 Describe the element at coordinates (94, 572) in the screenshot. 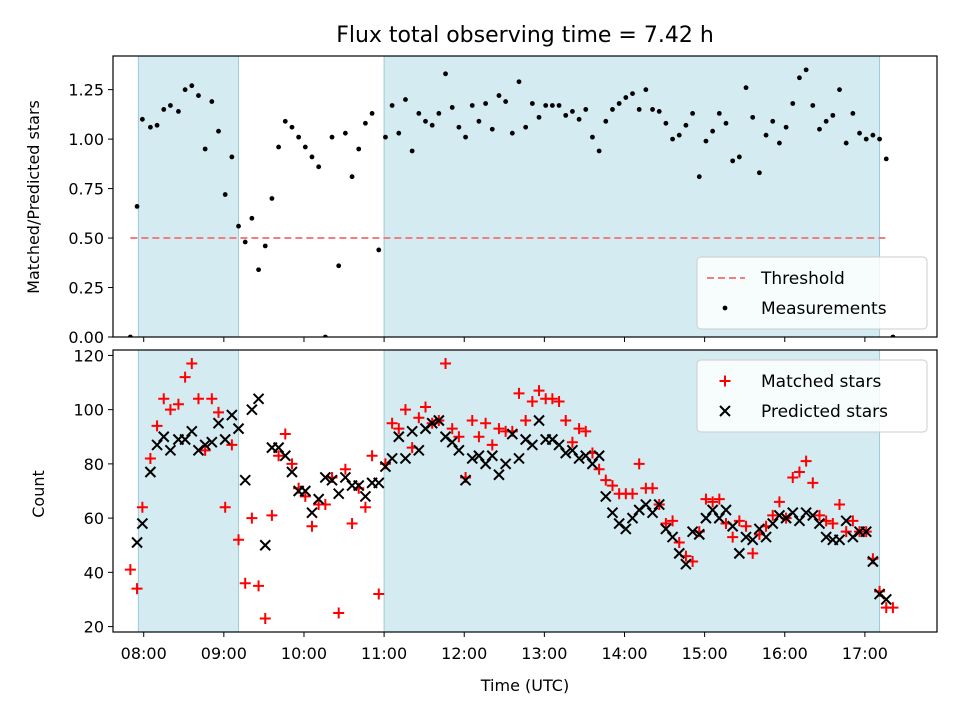

I see `y-tick-label: 40` at that location.